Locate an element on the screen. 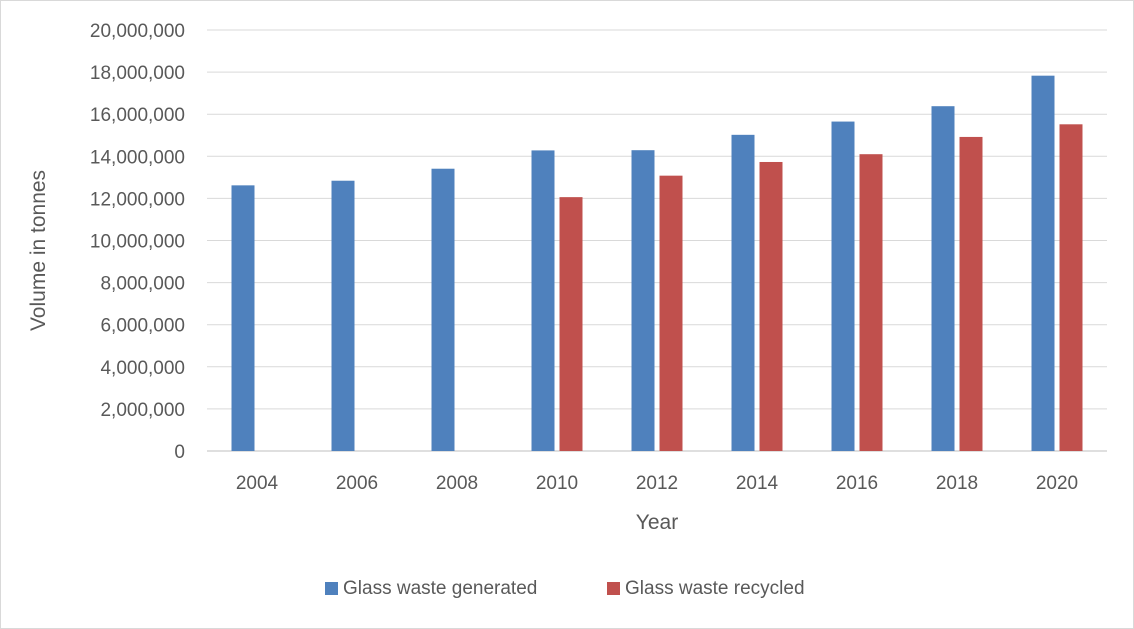 The height and width of the screenshot is (629, 1134). legend-label-recycled: Glass waste recycled is located at coordinates (715, 588).